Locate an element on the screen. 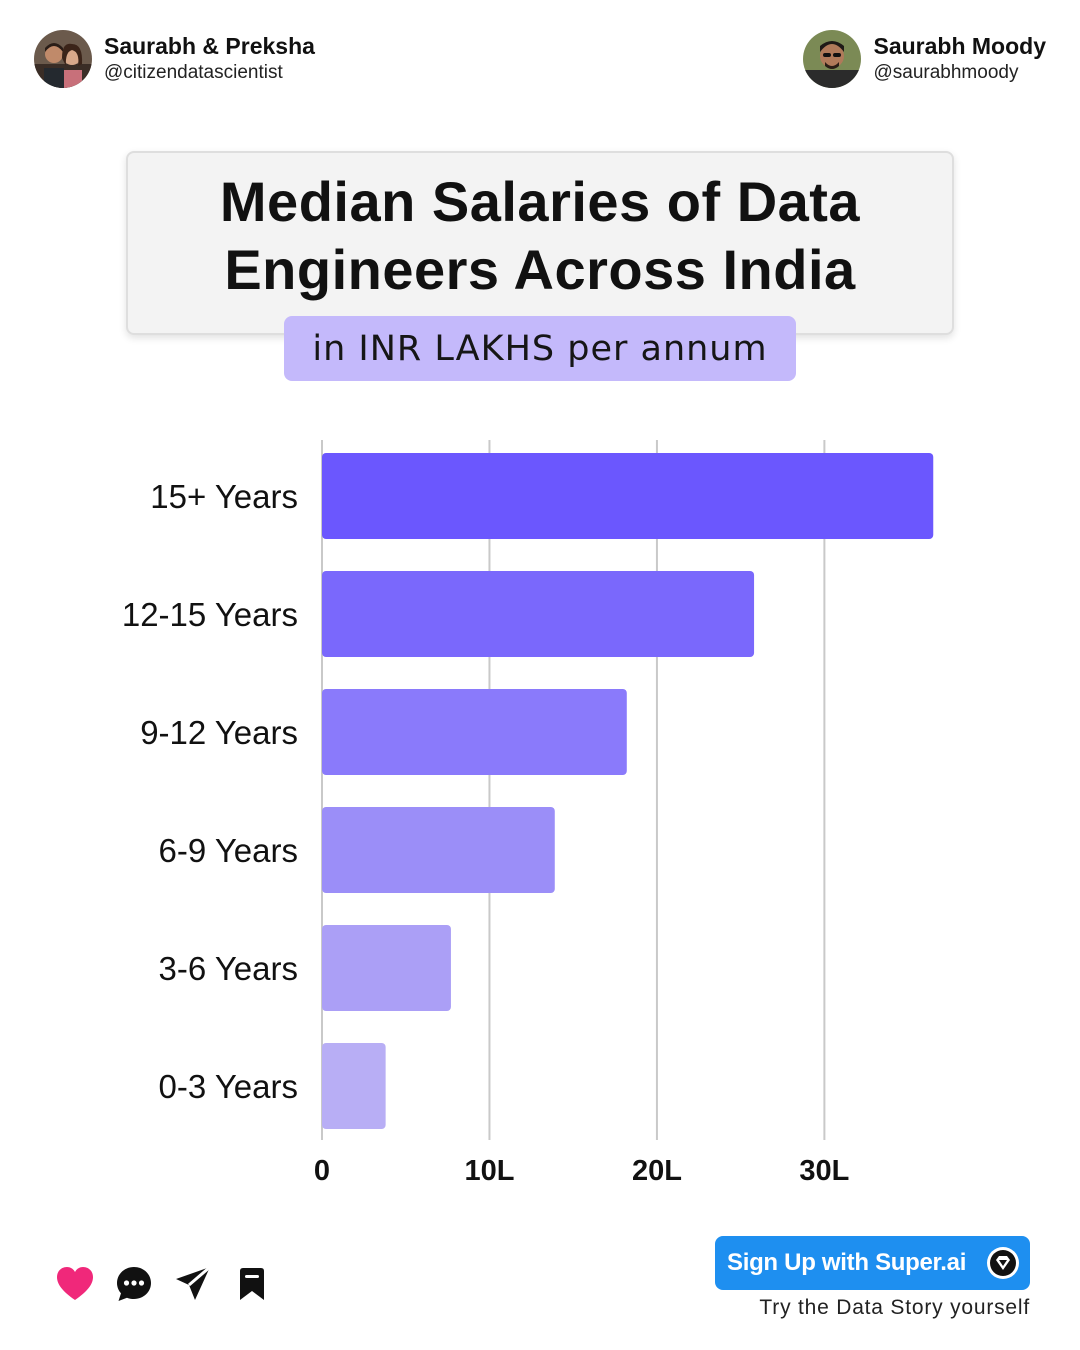 The height and width of the screenshot is (1350, 1080). category-label: 6-9 Years is located at coordinates (228, 850).